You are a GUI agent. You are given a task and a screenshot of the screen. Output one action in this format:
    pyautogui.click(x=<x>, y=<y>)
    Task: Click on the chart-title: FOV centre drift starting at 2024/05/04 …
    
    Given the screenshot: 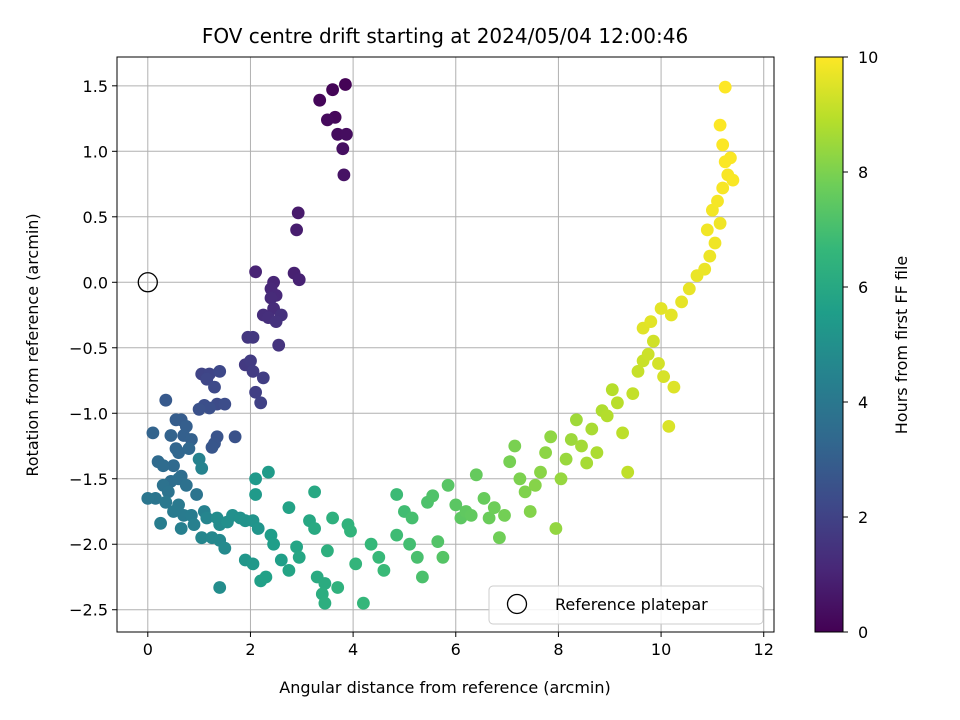 What is the action you would take?
    pyautogui.click(x=445, y=36)
    